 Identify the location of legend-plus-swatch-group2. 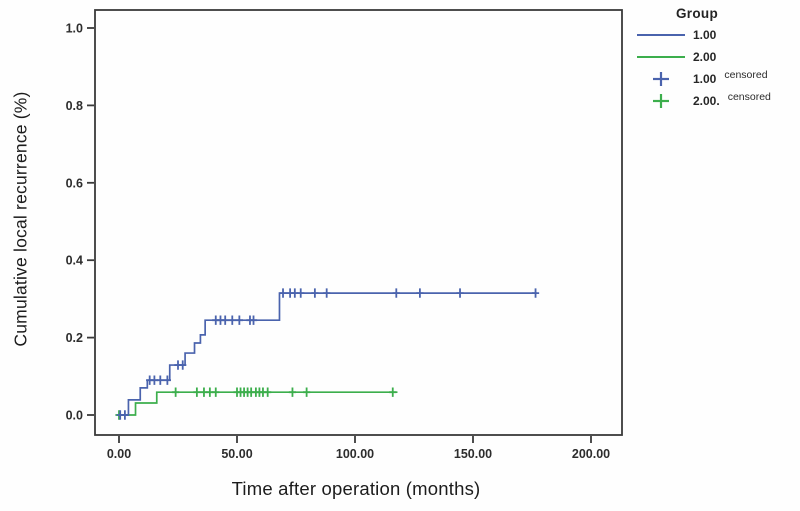
(661, 101).